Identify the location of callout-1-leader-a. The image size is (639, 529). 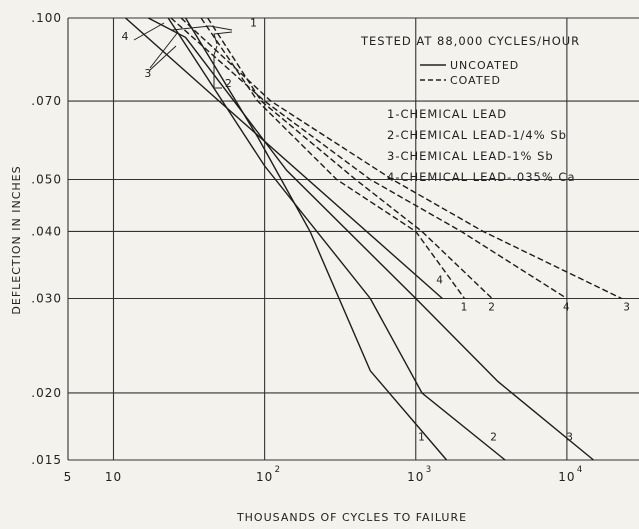
(202, 28).